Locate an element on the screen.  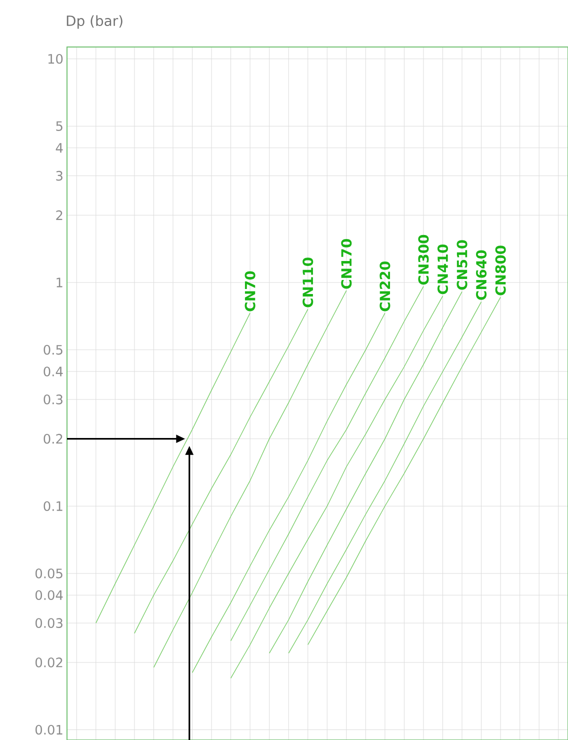
text: CN410 is located at coordinates (442, 269).